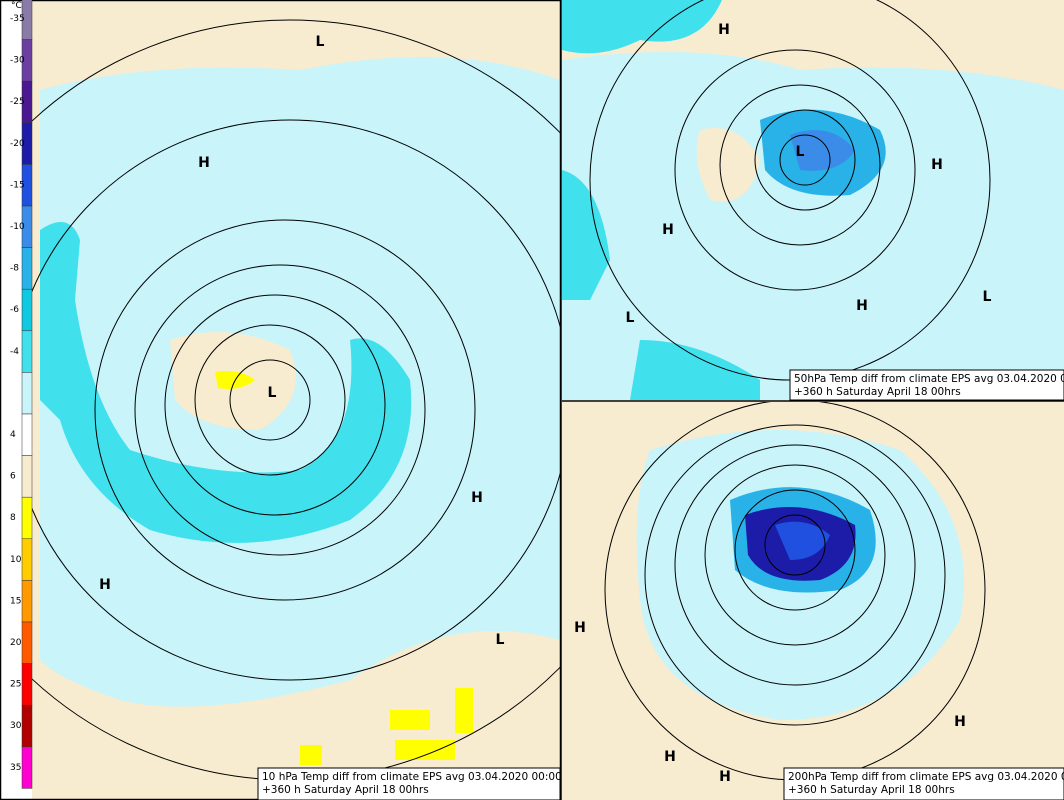 The height and width of the screenshot is (800, 1064). What do you see at coordinates (17, 102) in the screenshot?
I see `colorbar-label: -25` at bounding box center [17, 102].